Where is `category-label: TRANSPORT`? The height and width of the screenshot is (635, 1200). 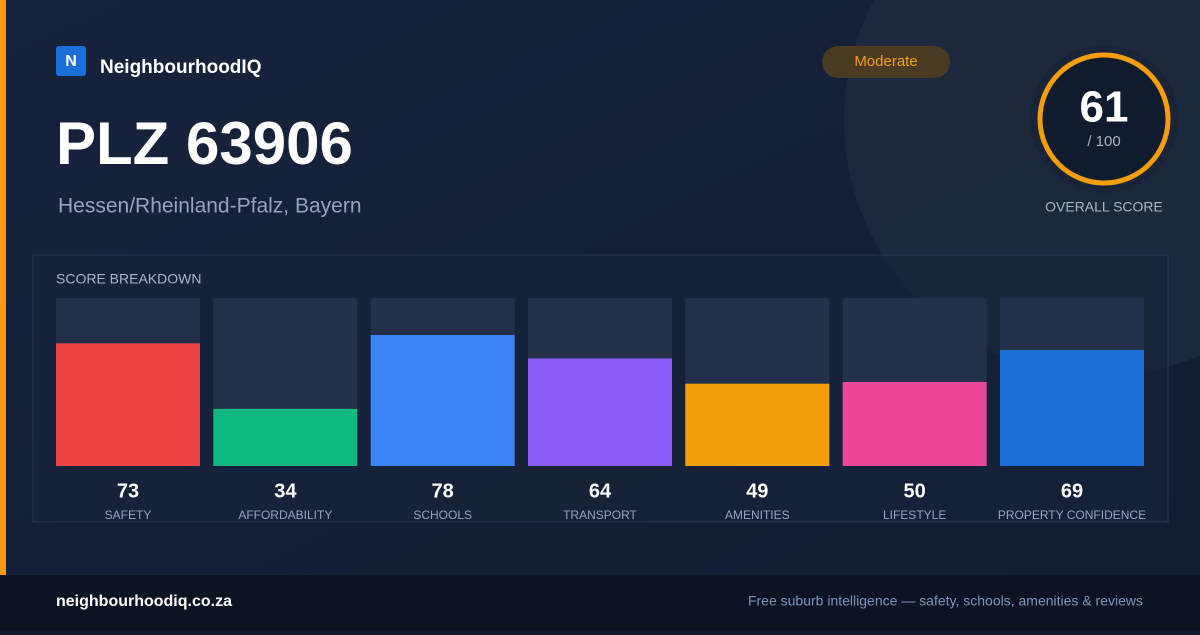 category-label: TRANSPORT is located at coordinates (600, 515).